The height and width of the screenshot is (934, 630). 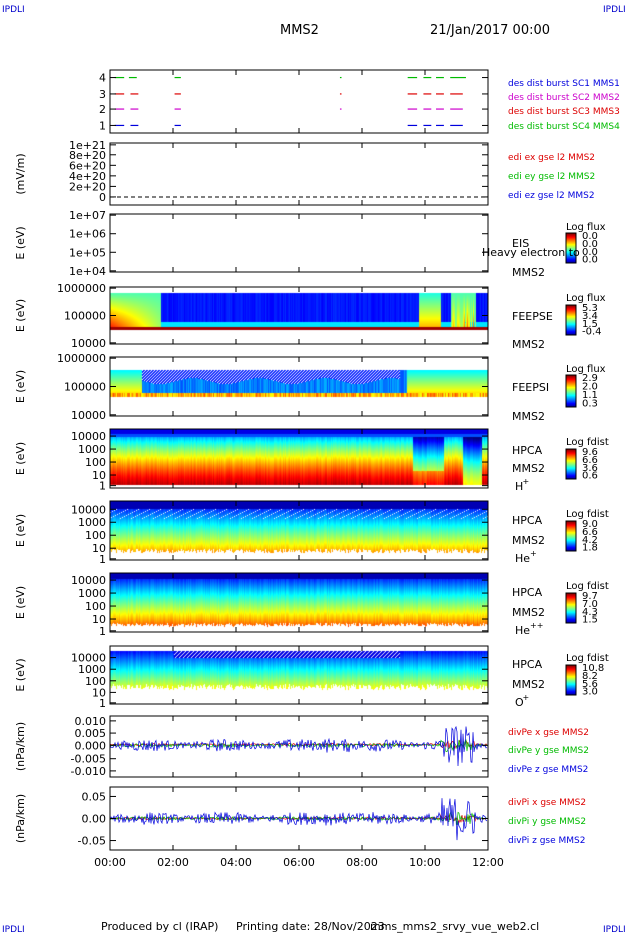 I want to click on ytick-label: 0.005, so click(x=91, y=733).